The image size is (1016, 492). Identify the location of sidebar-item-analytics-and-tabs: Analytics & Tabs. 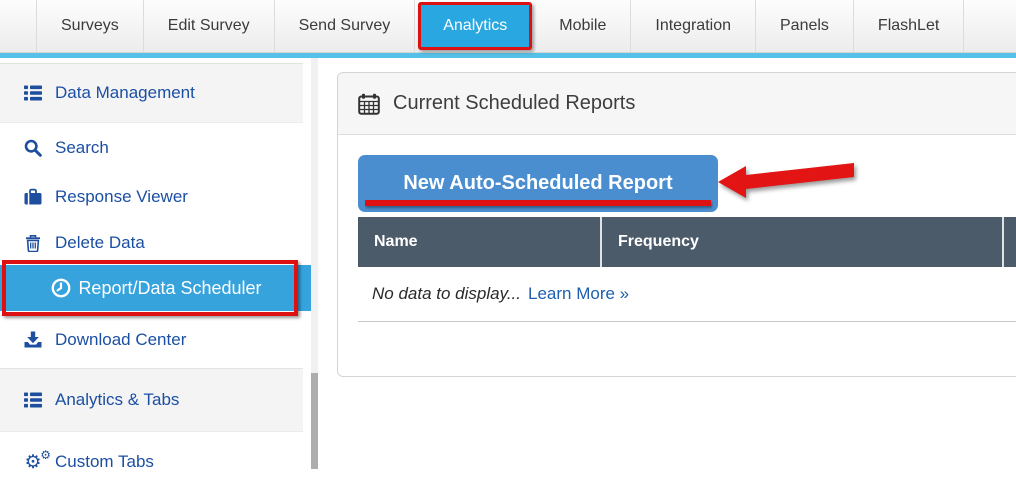
(151, 400).